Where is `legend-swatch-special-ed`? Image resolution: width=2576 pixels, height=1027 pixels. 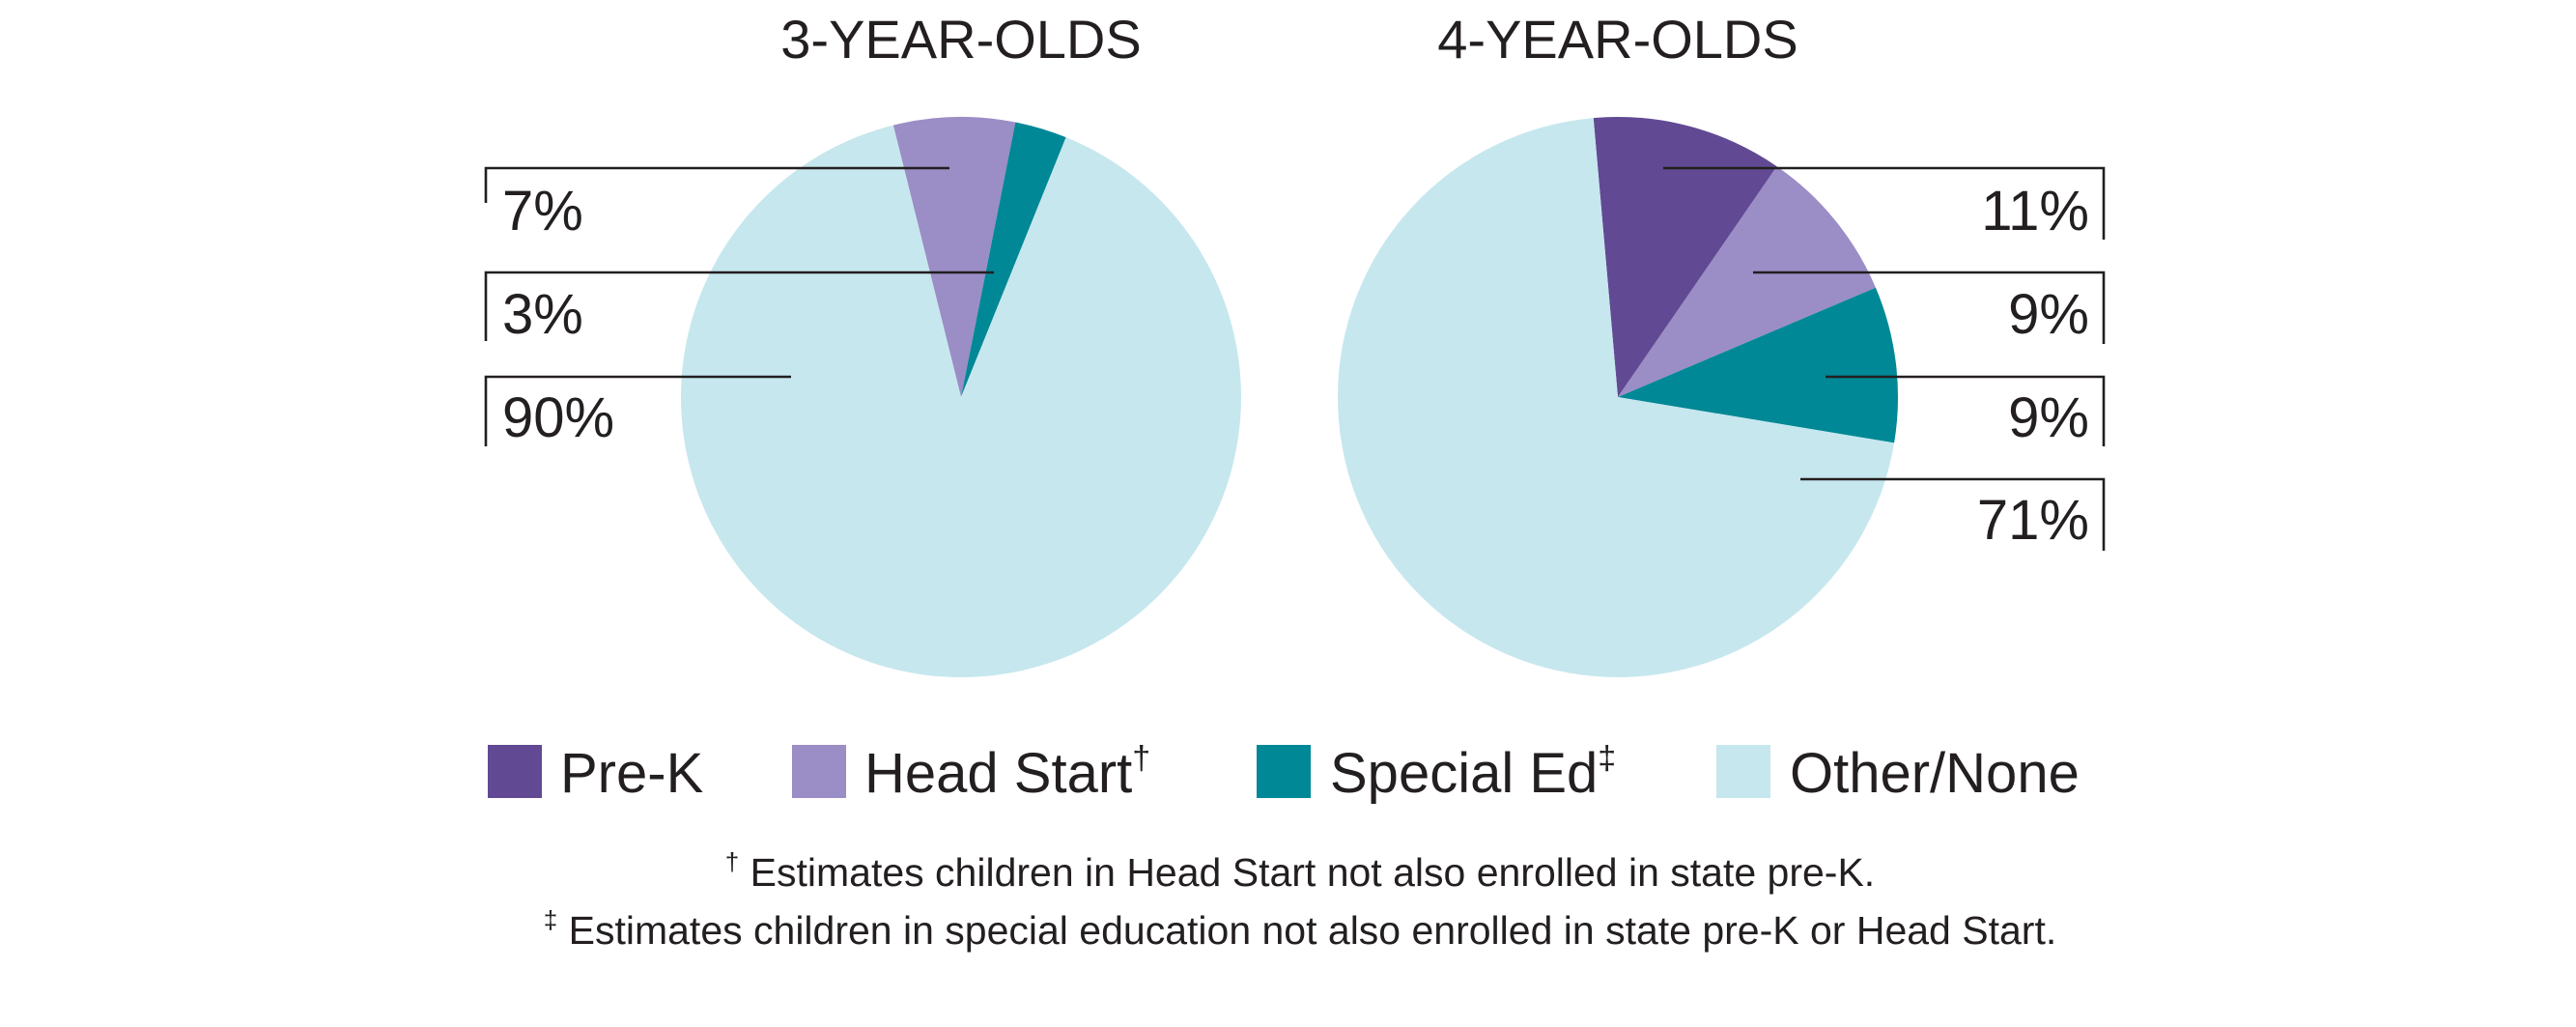 legend-swatch-special-ed is located at coordinates (1284, 772).